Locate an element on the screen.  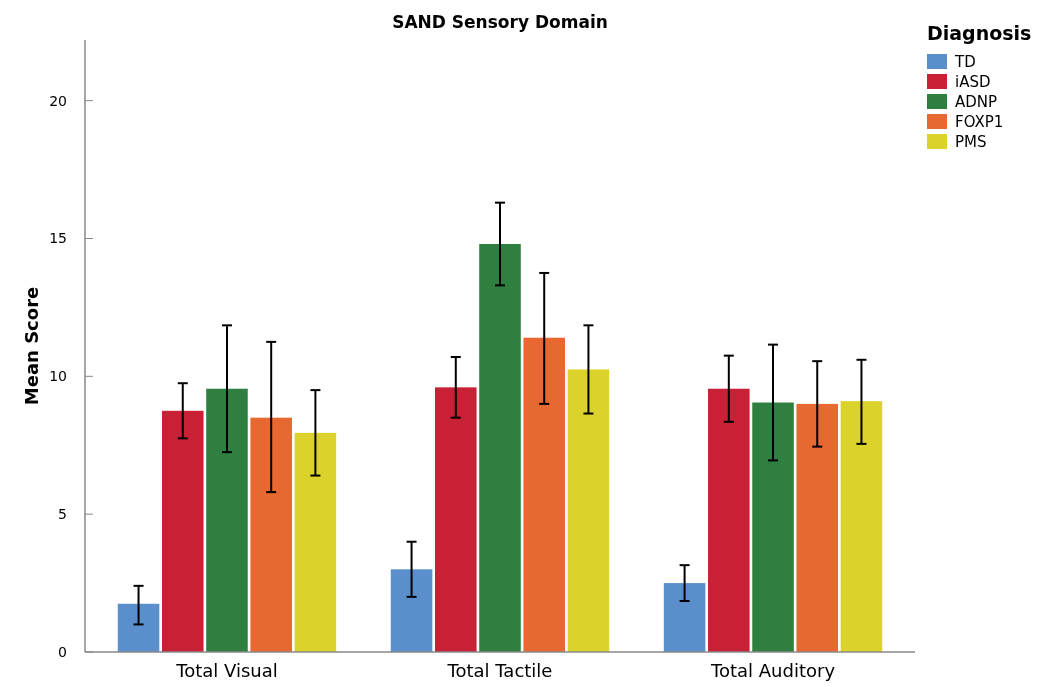
y-axis-title: Mean Score is located at coordinates (31, 346).